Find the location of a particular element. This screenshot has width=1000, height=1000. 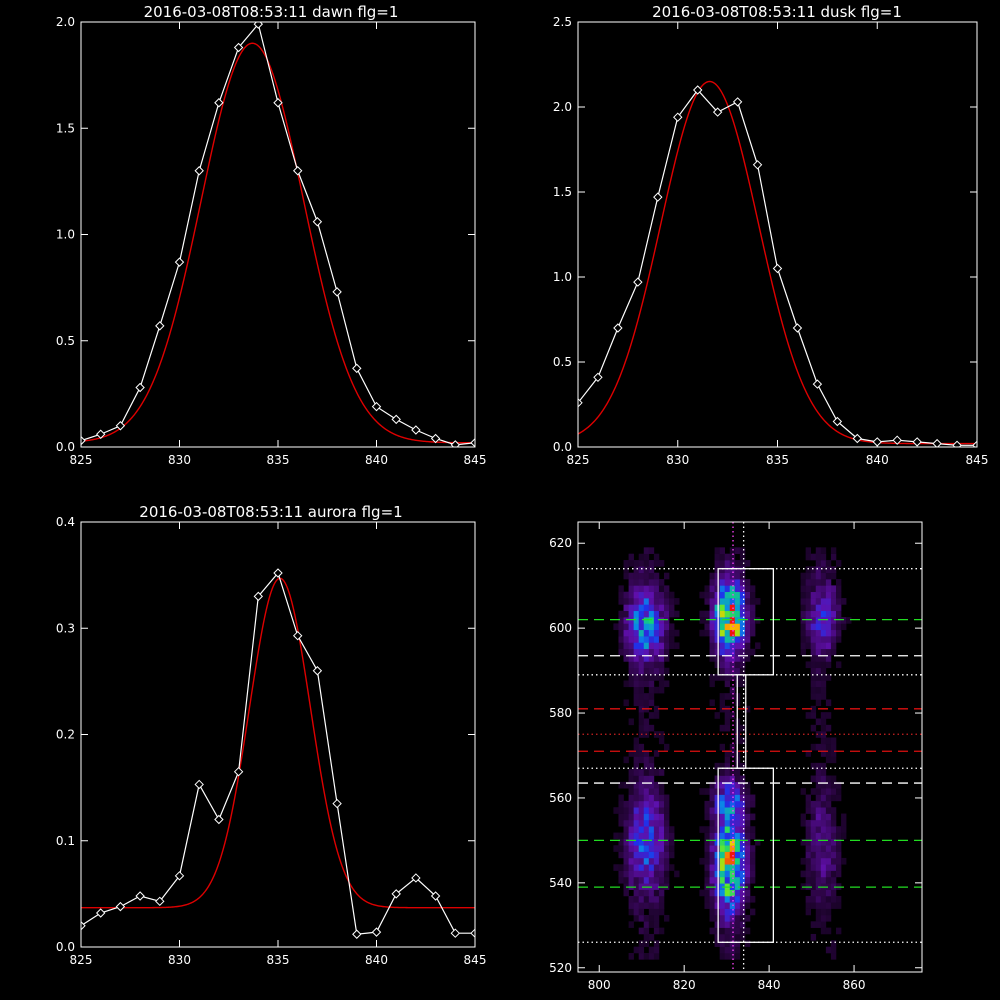

y-tick-label: 0.3 is located at coordinates (65, 628).